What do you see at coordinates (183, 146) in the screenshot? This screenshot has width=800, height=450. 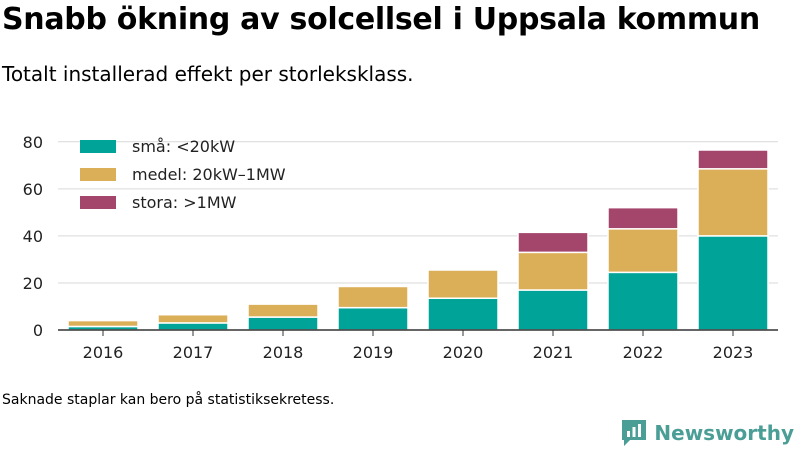 I see `legend-label: små: <20kW` at bounding box center [183, 146].